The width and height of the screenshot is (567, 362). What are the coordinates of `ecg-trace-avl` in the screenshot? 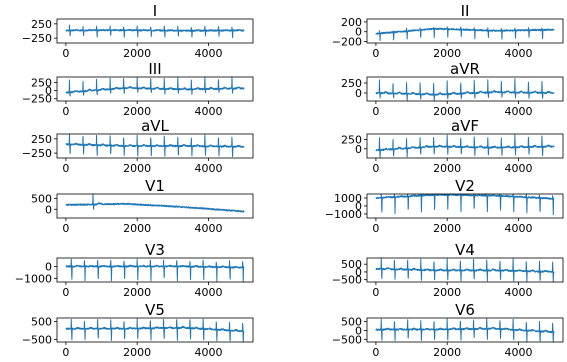 It's located at (155, 145).